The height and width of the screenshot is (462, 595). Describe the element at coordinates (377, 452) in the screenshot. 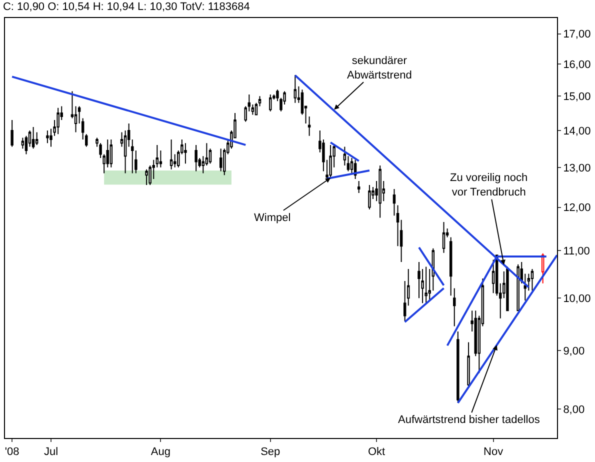

I see `x-tick-label: Okt` at that location.